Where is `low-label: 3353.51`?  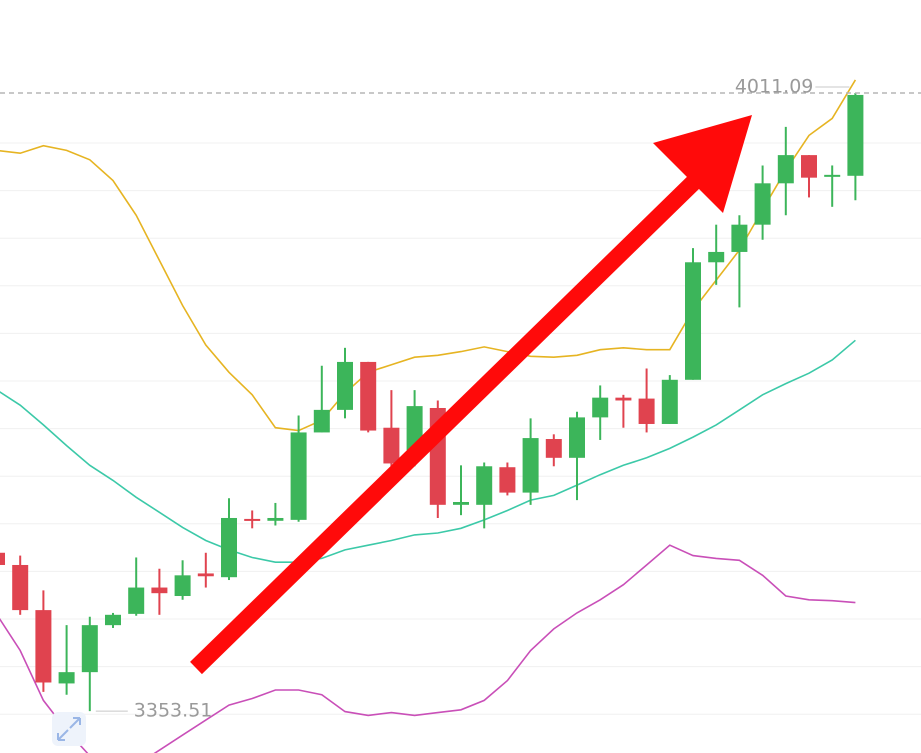
low-label: 3353.51 is located at coordinates (173, 711).